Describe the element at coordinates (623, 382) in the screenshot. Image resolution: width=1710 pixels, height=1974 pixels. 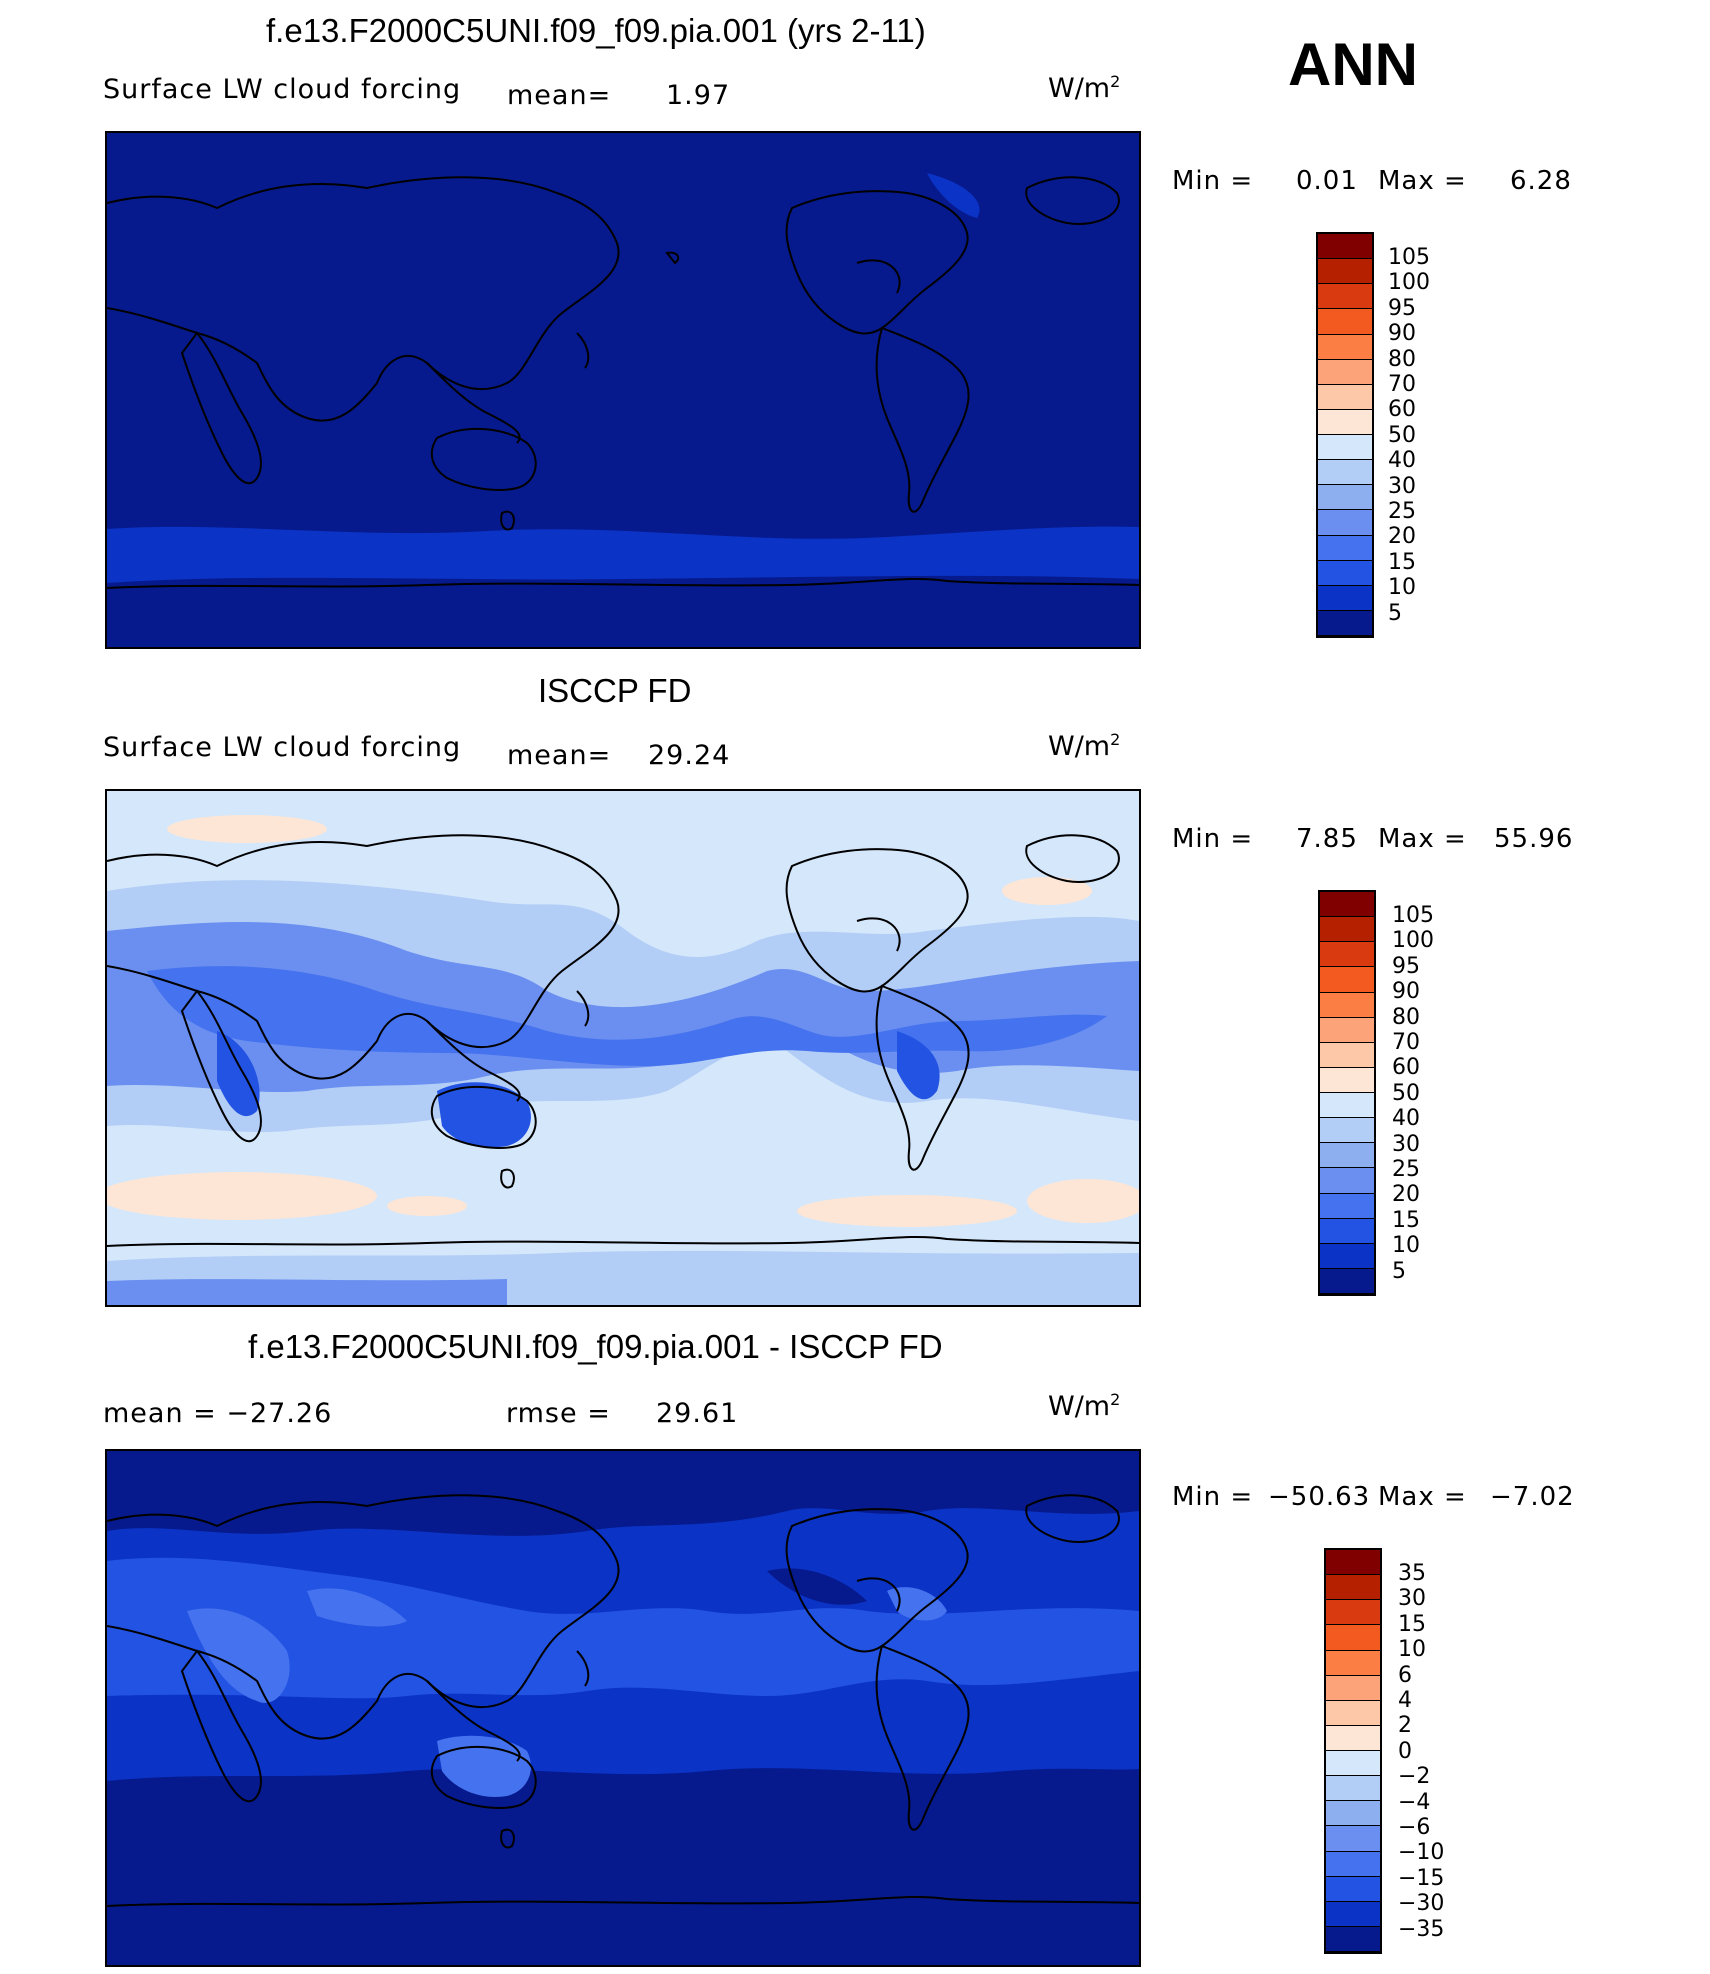
I see `panel1-coastlines` at that location.